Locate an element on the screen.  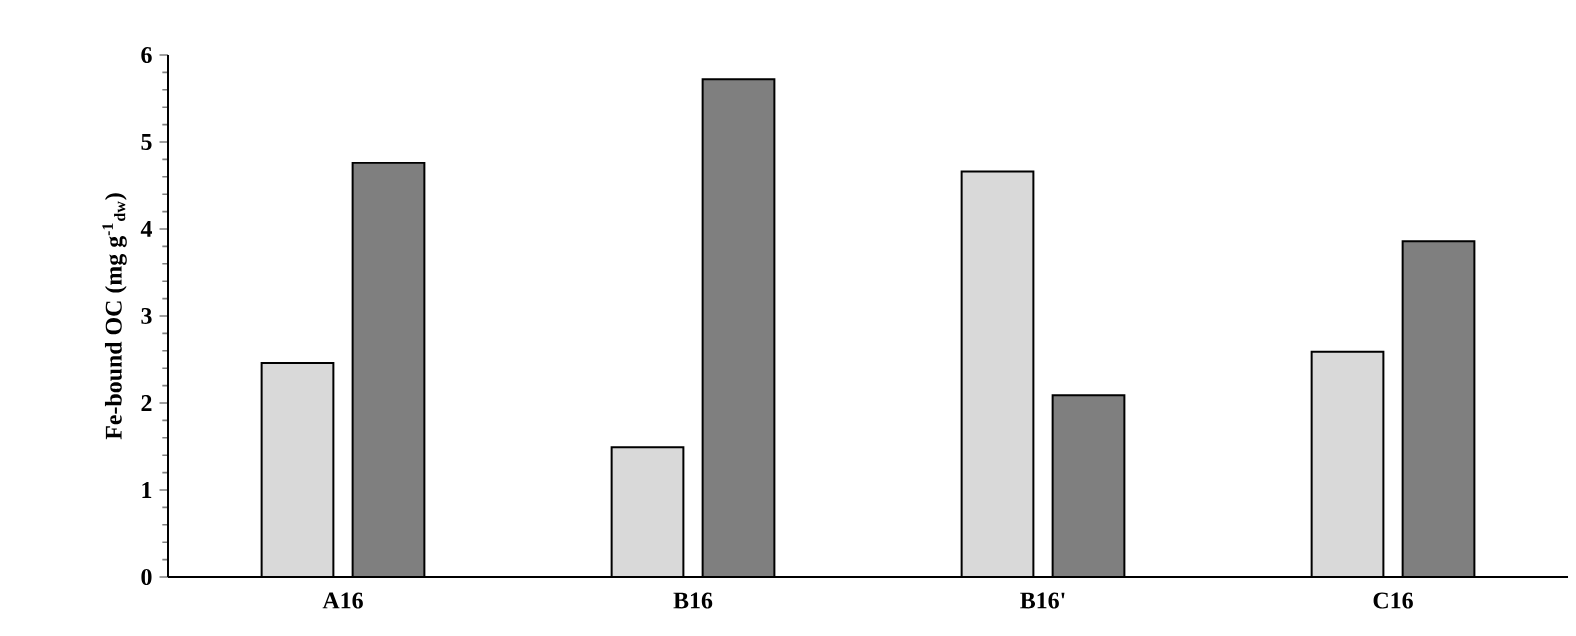
y-tick-label: 4 is located at coordinates (146, 229).